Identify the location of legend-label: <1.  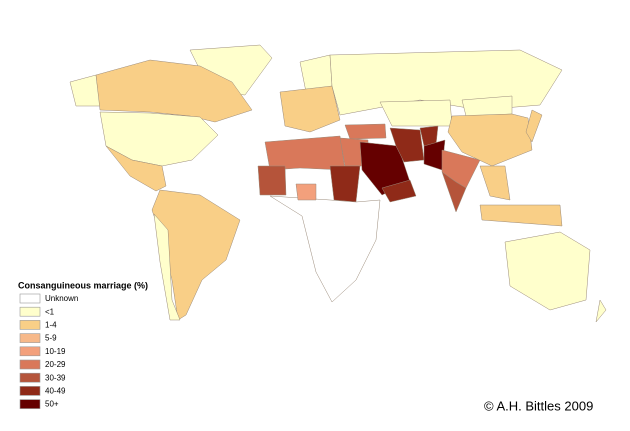
(50, 311).